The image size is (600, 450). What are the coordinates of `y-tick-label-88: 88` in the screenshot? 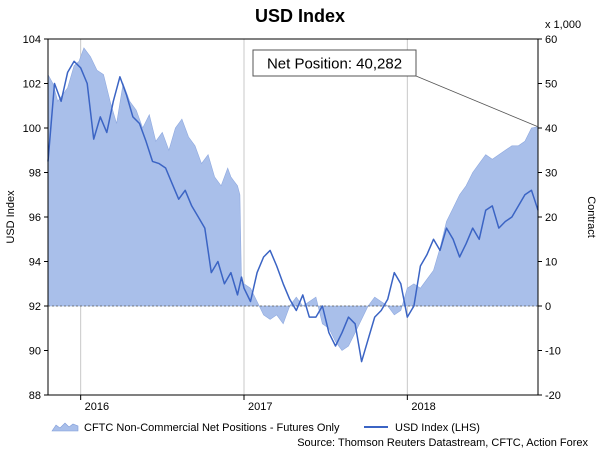 It's located at (35, 396).